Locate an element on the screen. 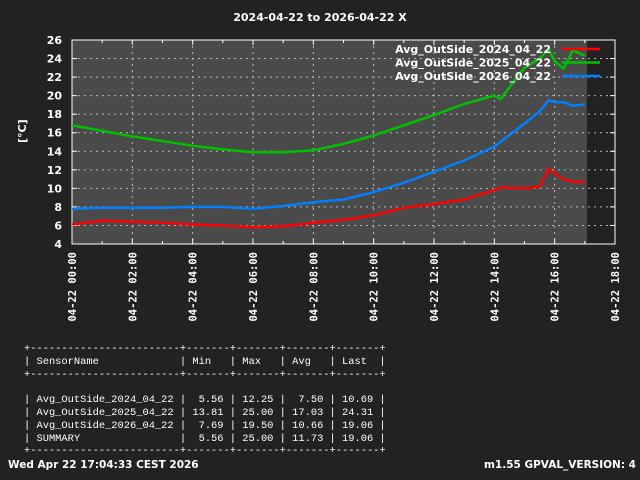 This screenshot has height=480, width=640. x-tick-label: 04-22 02:00 is located at coordinates (133, 287).